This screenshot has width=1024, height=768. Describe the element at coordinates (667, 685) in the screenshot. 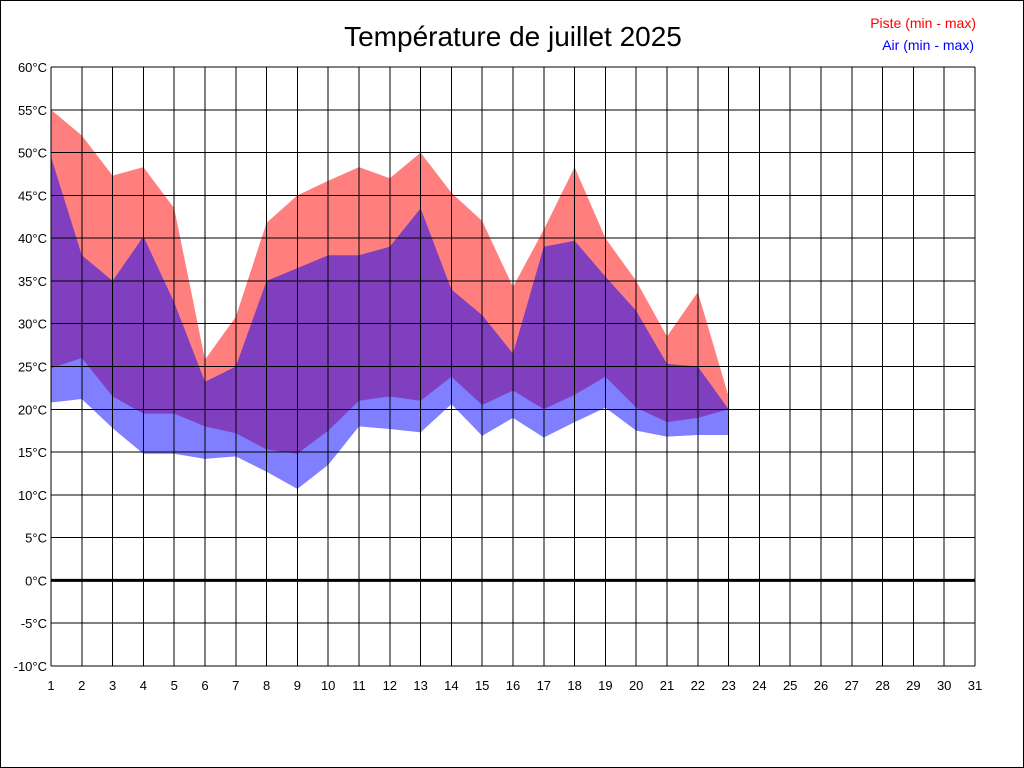

I see `x-tick-label: 21` at that location.